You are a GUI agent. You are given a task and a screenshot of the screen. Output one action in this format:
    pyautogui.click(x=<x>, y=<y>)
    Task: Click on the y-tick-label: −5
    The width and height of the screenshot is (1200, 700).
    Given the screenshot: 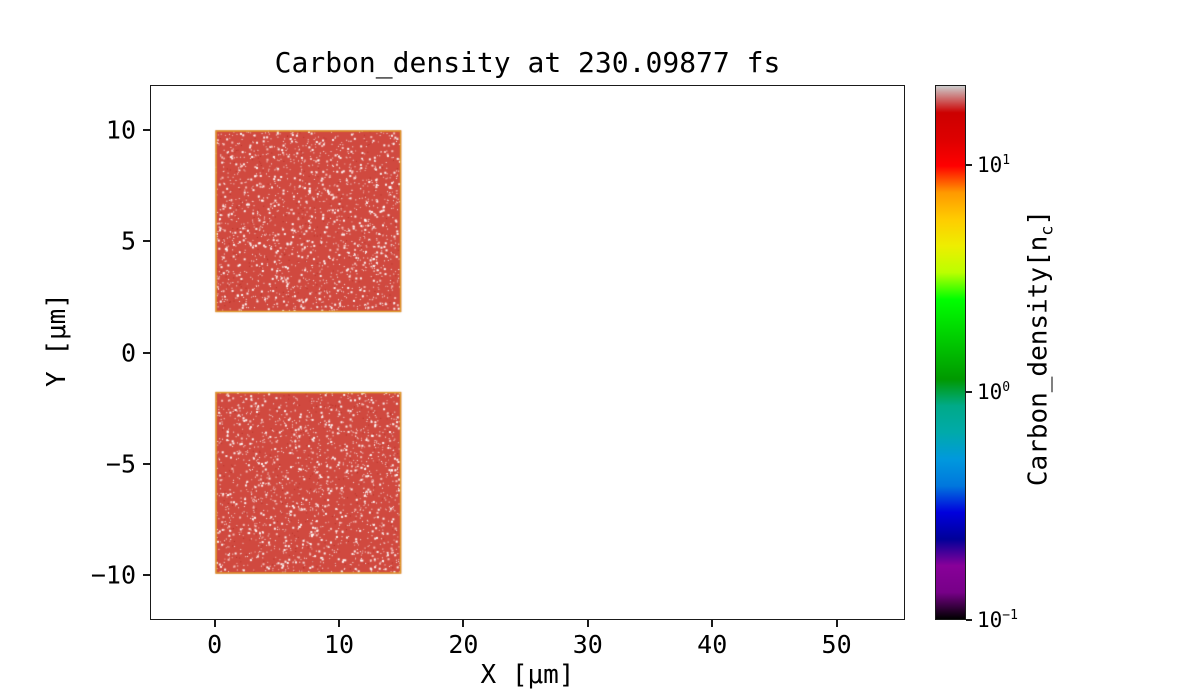 What is the action you would take?
    pyautogui.click(x=120, y=464)
    